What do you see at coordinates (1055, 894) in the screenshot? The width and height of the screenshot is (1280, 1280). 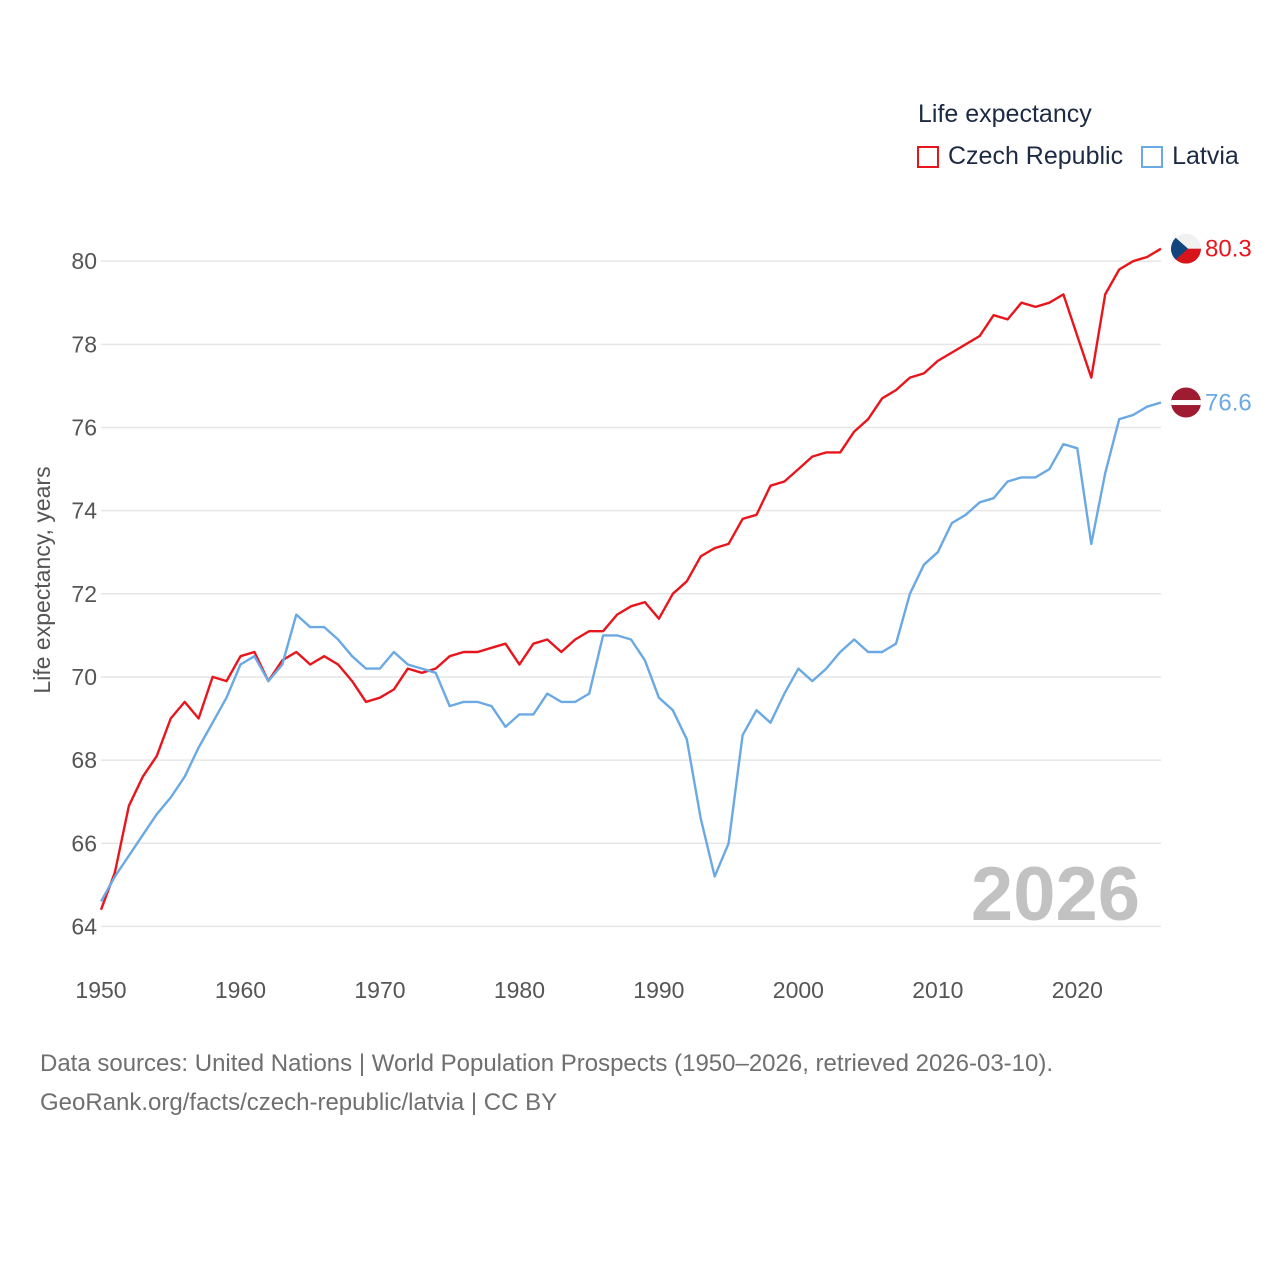 I see `year-watermark: 2026` at bounding box center [1055, 894].